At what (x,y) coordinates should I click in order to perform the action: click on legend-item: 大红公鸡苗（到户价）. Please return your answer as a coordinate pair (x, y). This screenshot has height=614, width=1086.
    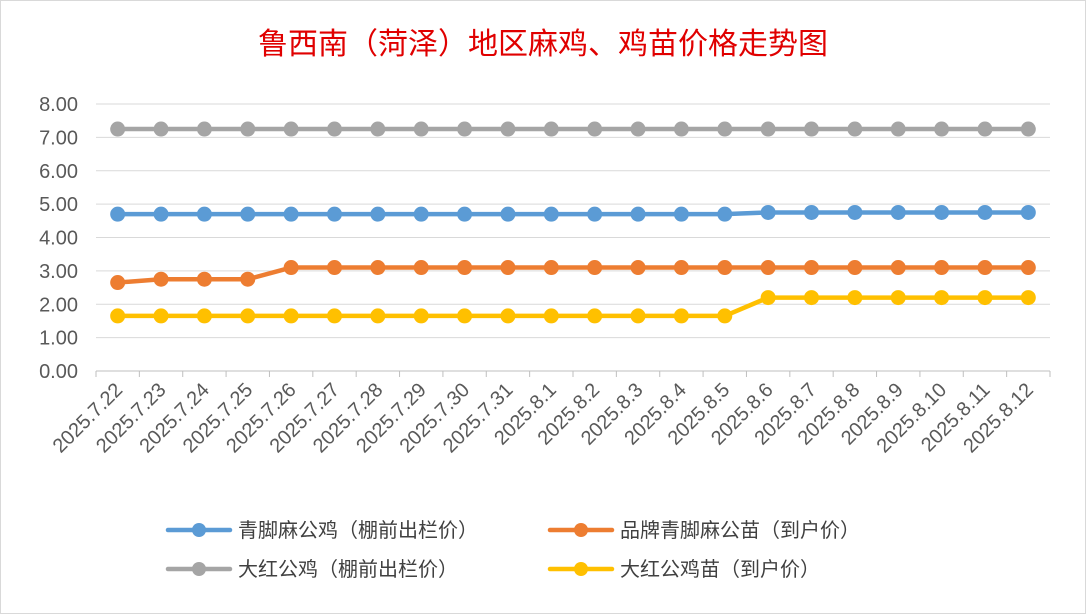
    Looking at the image, I should click on (683, 569).